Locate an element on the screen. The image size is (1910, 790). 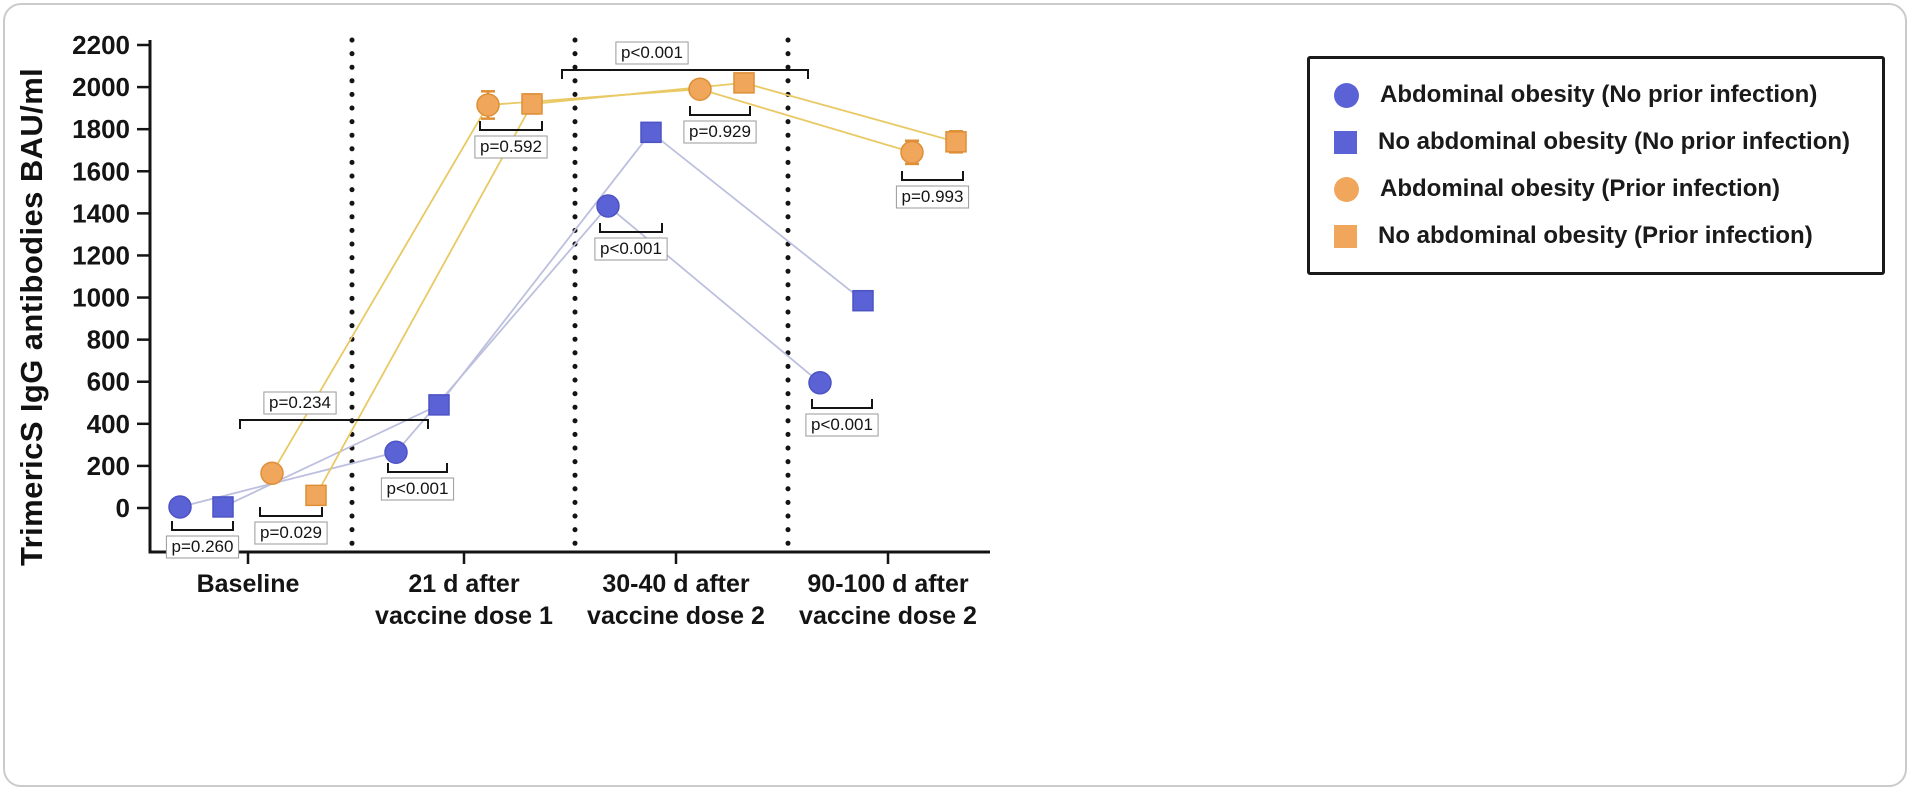
x-category-label: 90-100 d after vaccine dose 2 is located at coordinates (888, 600).